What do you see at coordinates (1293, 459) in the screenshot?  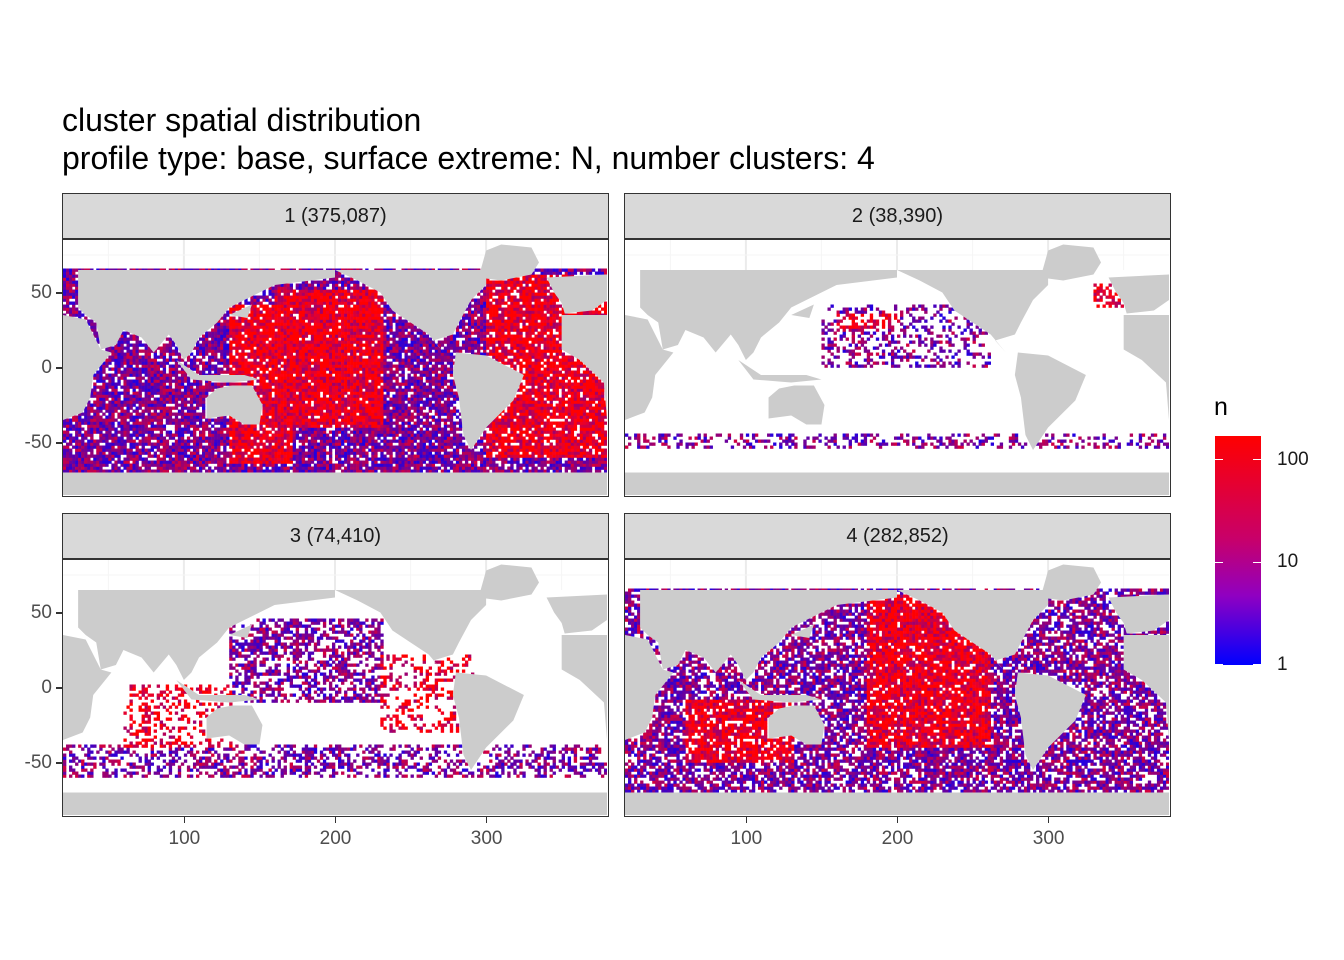 I see `legend-tick-label: 100` at bounding box center [1293, 459].